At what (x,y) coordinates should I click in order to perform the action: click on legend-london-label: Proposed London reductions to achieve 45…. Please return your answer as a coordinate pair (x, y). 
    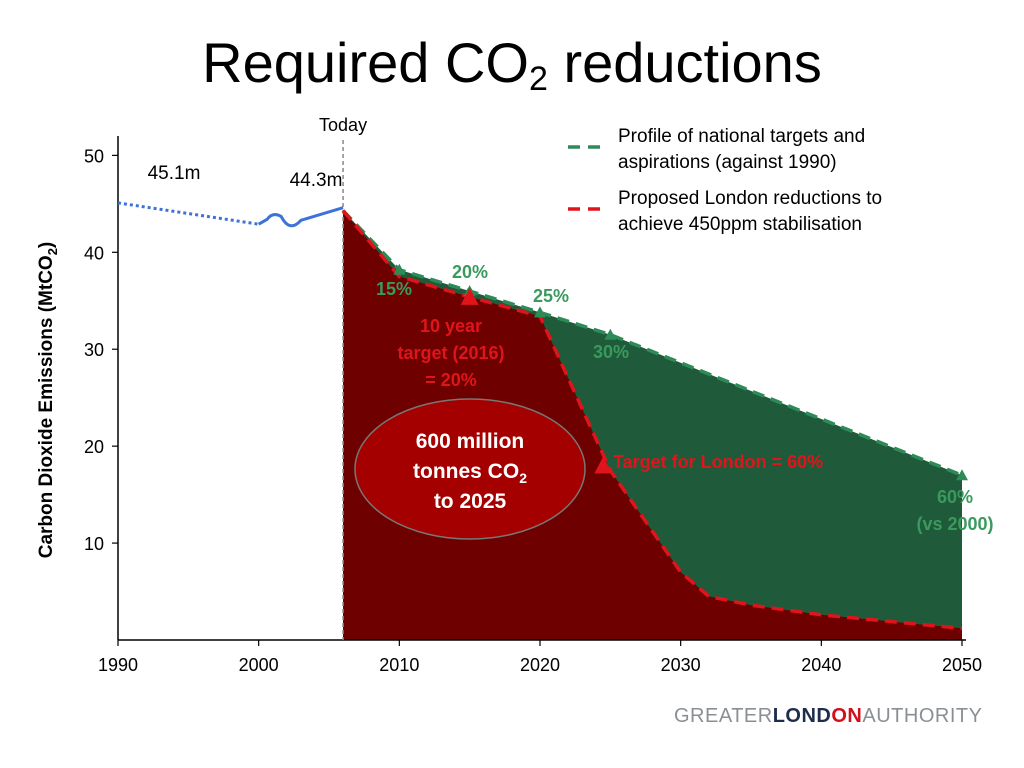
    Looking at the image, I should click on (750, 212).